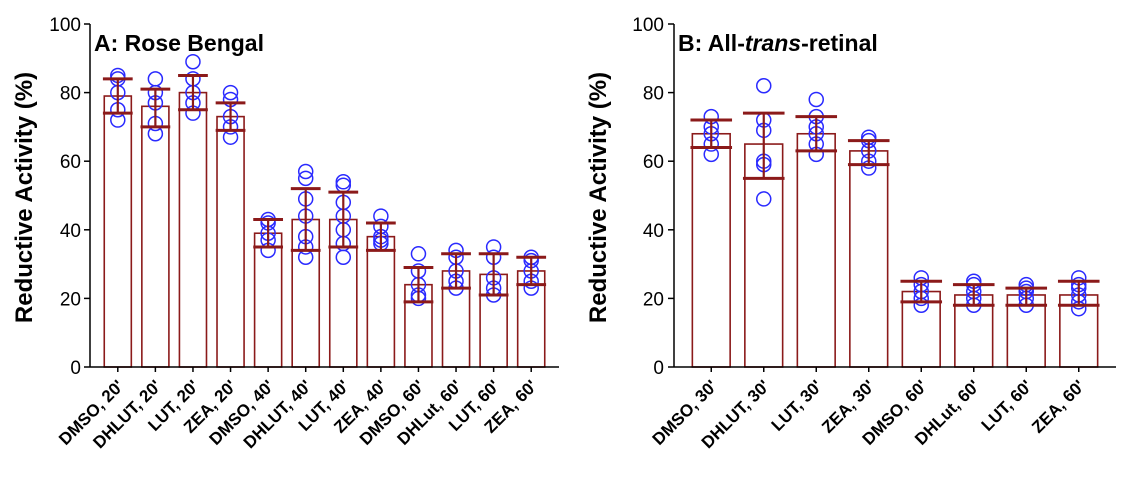 The height and width of the screenshot is (478, 1124). I want to click on chart-title: A: Rose Bengal, so click(179, 43).